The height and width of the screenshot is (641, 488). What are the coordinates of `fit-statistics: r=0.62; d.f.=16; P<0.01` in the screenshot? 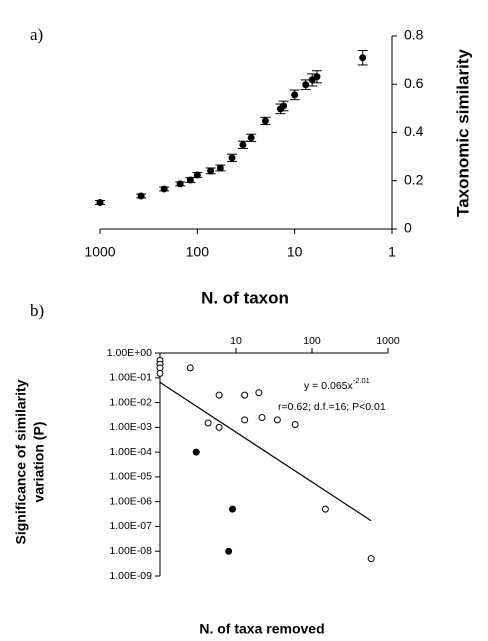 It's located at (332, 407).